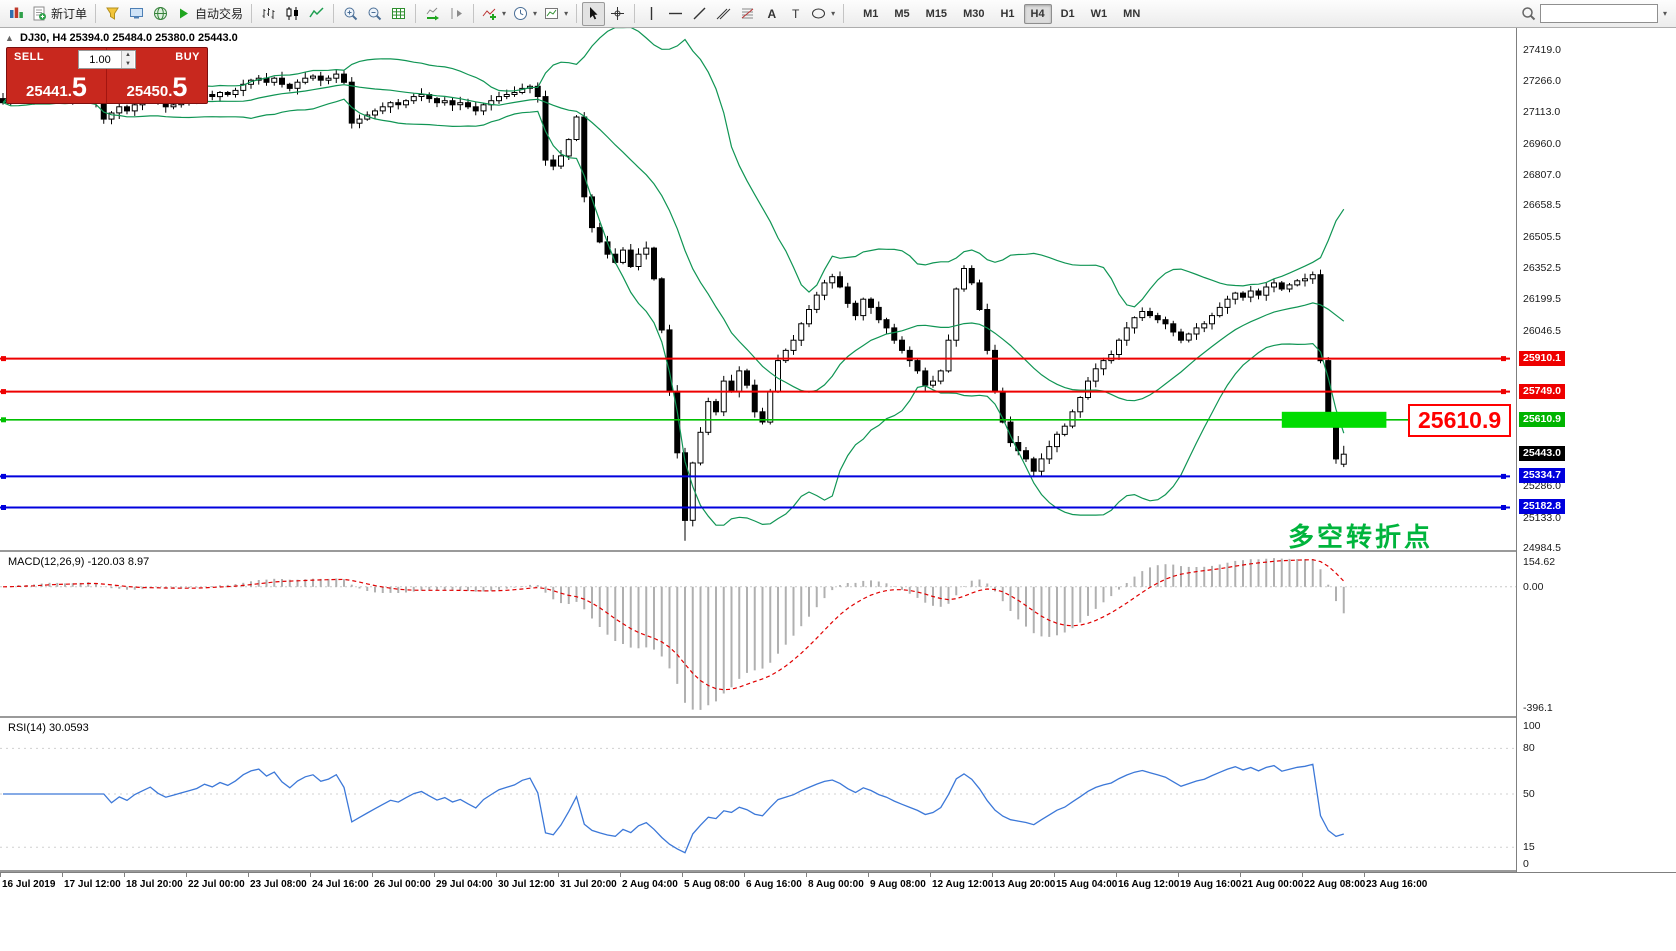 This screenshot has height=951, width=1676. I want to click on bar-chart-icon, so click(268, 14).